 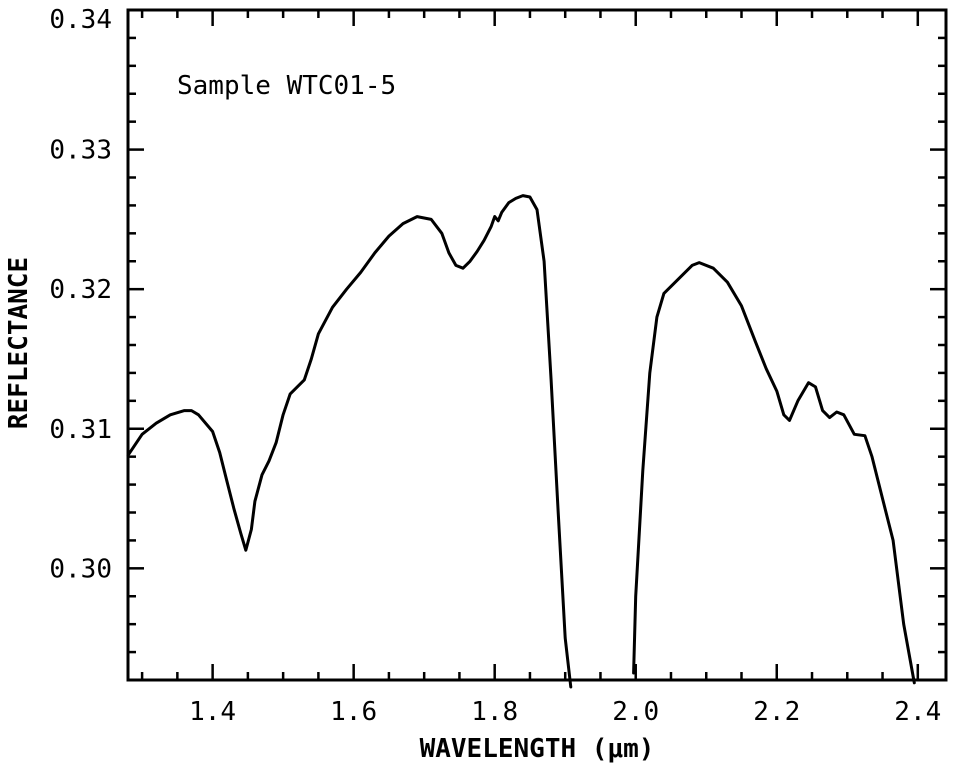 What do you see at coordinates (353, 712) in the screenshot?
I see `x-tick-label: 1.6` at bounding box center [353, 712].